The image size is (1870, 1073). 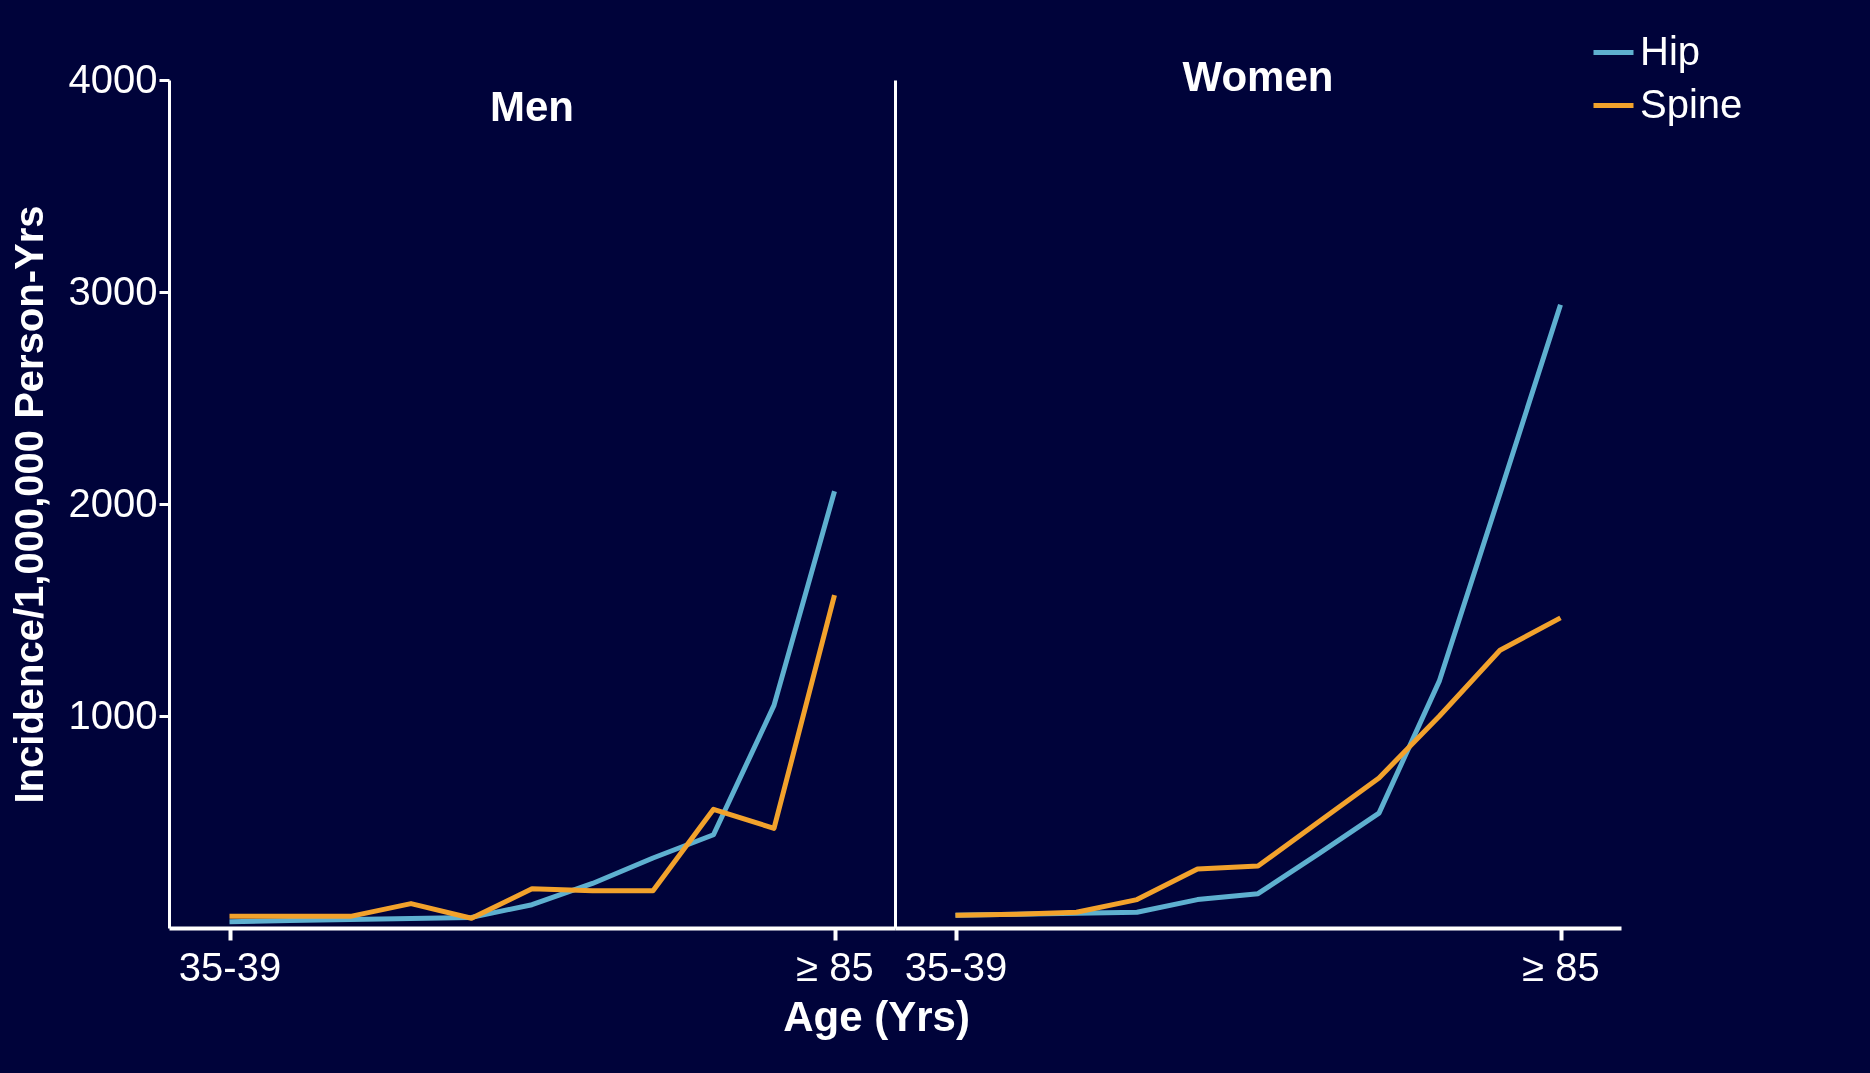 I want to click on x-axis-title: Age (Yrs), so click(x=876, y=1016).